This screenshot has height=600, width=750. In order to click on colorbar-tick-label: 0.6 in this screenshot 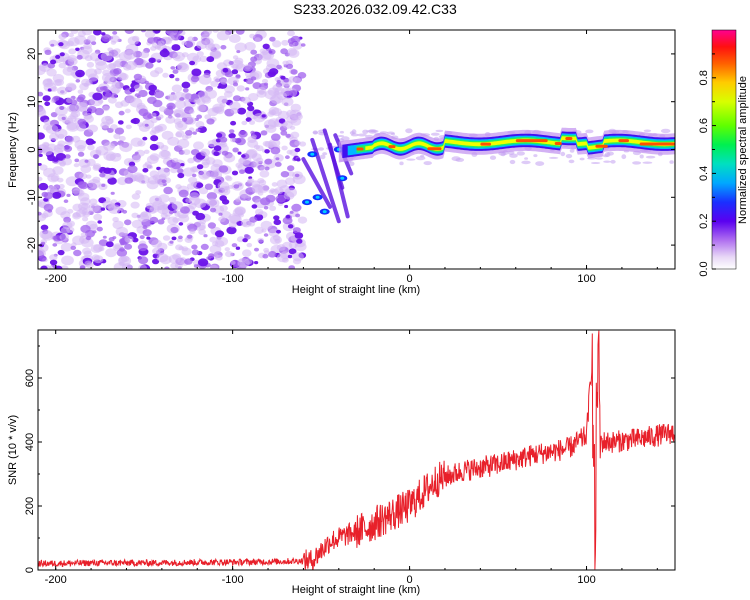, I will do `click(704, 125)`.